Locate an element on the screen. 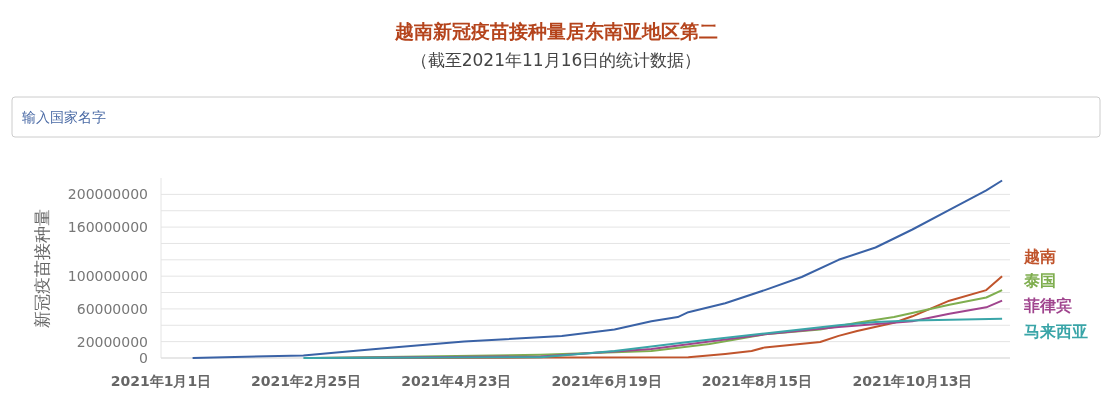  x-tick-label: 2021年2月25日 is located at coordinates (306, 381).